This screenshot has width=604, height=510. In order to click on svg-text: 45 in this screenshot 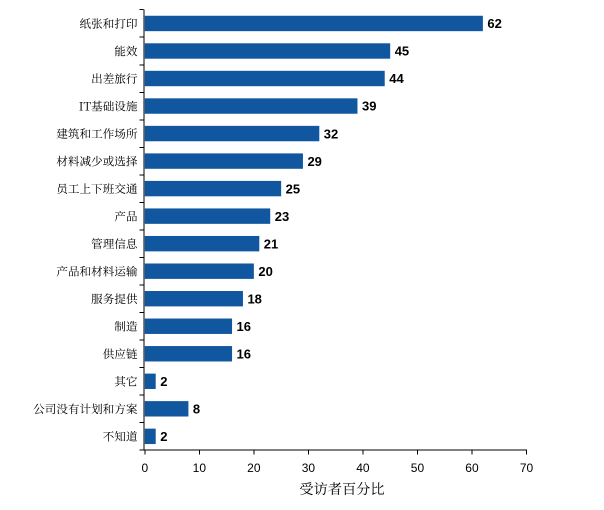, I will do `click(402, 51)`.